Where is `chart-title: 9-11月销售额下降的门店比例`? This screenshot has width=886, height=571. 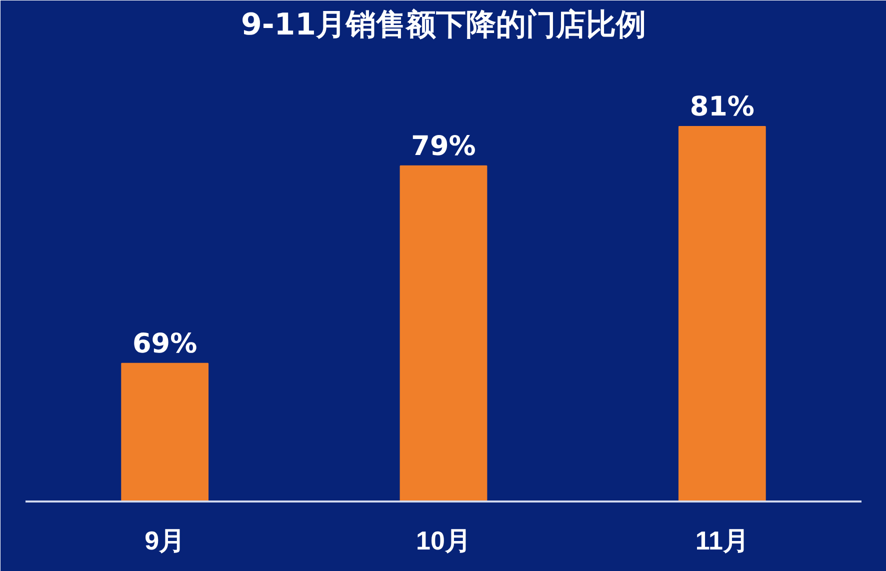
chart-title: 9-11月销售额下降的门店比例 is located at coordinates (443, 25).